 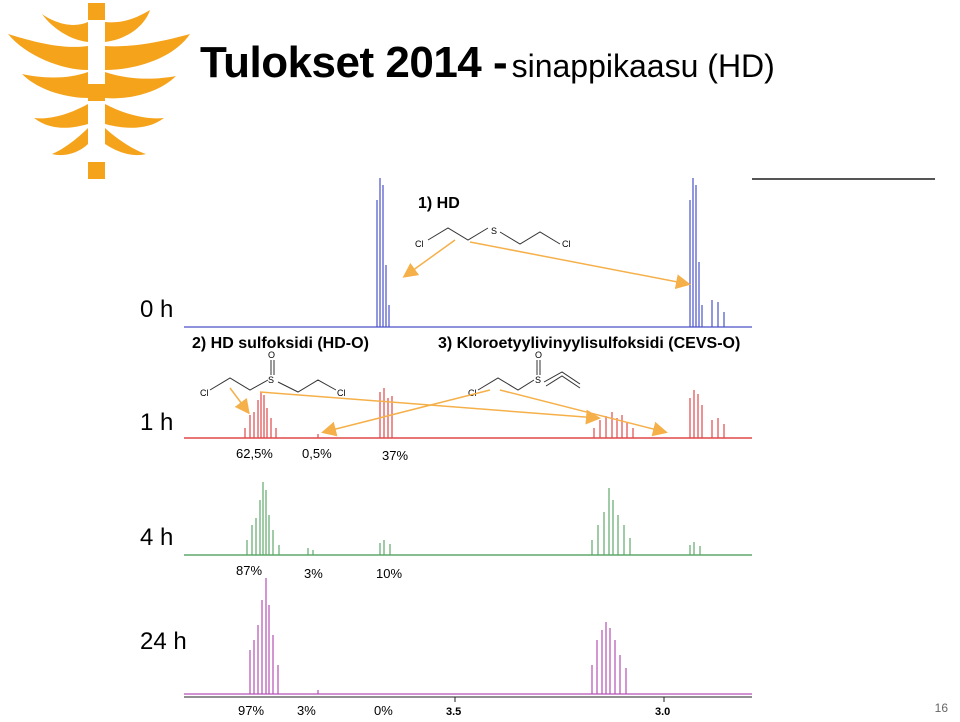 What do you see at coordinates (419, 244) in the screenshot?
I see `hd-cl-left: Cl` at bounding box center [419, 244].